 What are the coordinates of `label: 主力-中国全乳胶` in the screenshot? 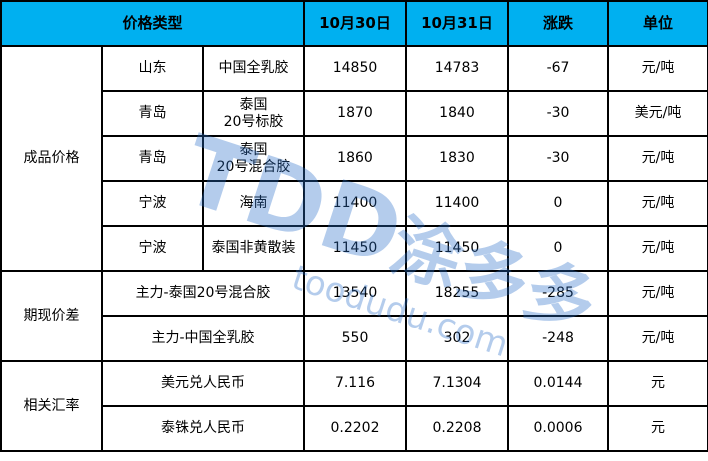 It's located at (203, 338).